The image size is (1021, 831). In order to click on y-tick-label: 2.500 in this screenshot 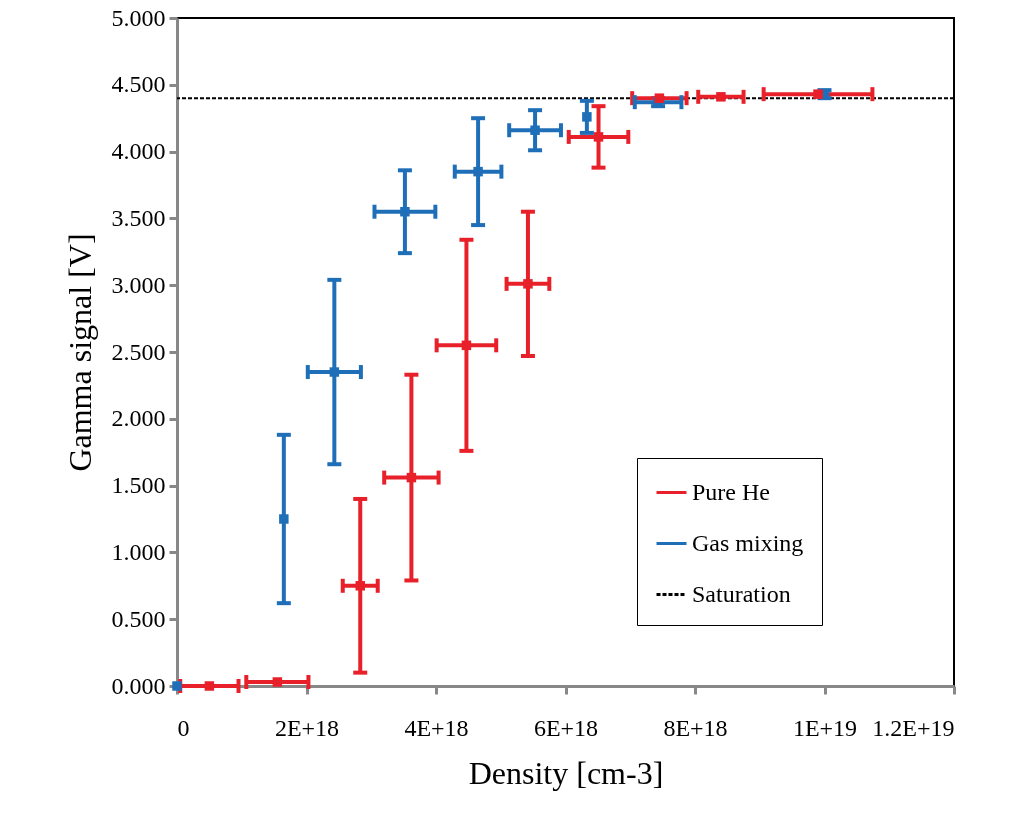, I will do `click(138, 351)`.